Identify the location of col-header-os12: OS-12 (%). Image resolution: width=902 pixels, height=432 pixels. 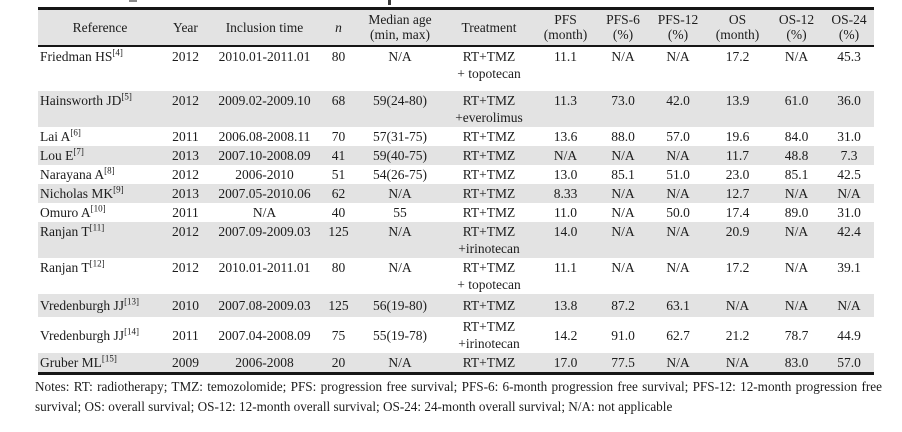
(796, 27).